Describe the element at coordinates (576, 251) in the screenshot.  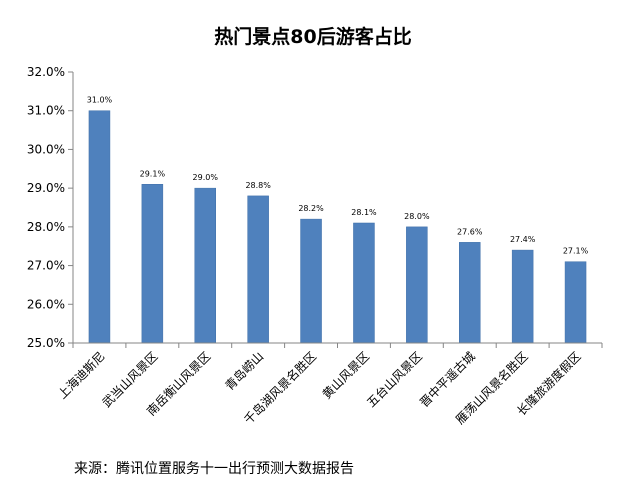
I see `data-label: 27.1%` at that location.